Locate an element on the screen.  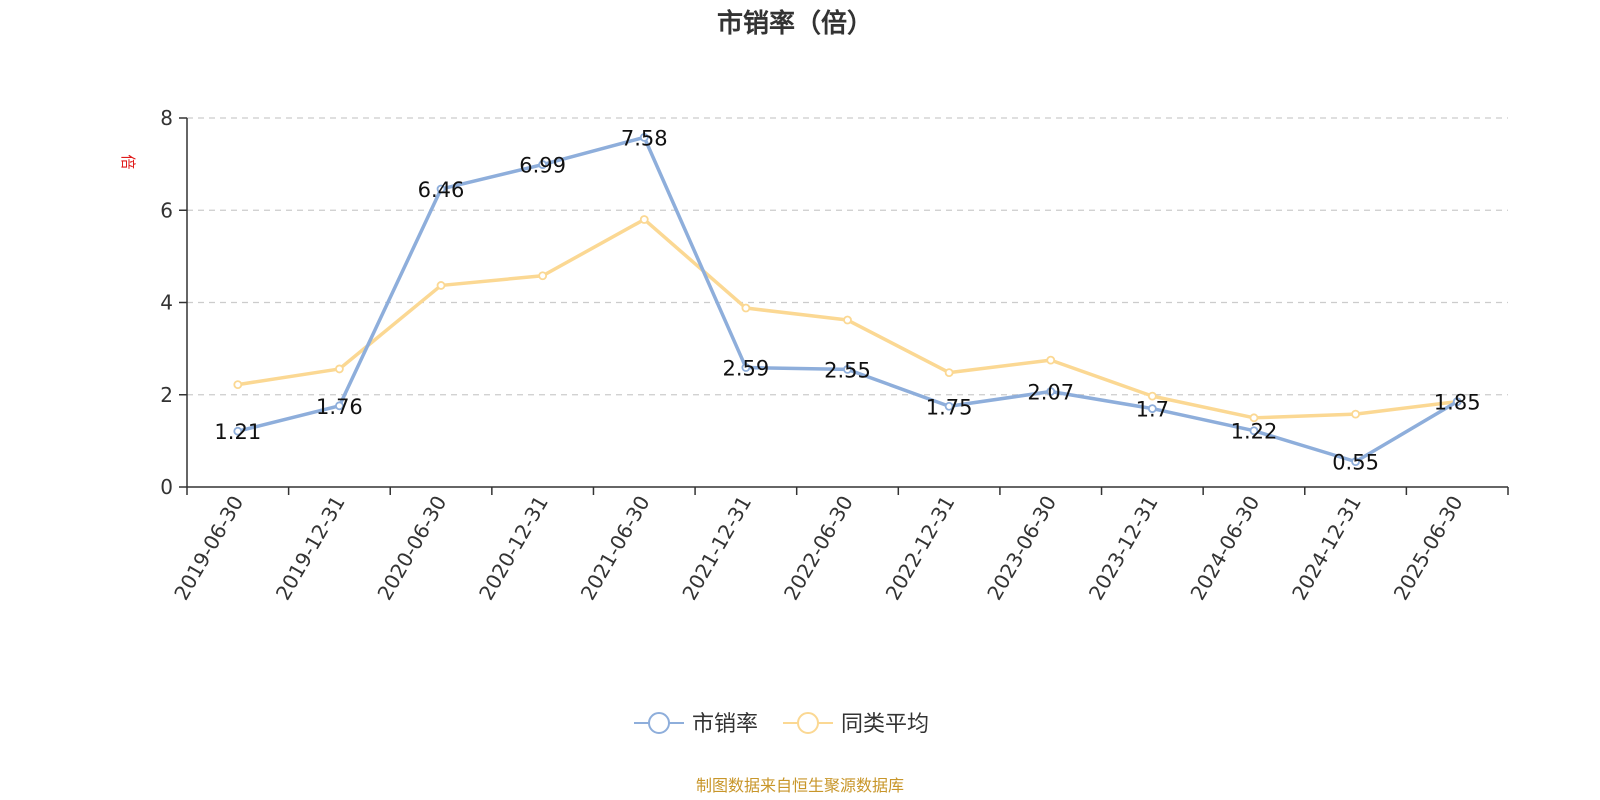
legend-label: 市销率 is located at coordinates (725, 724).